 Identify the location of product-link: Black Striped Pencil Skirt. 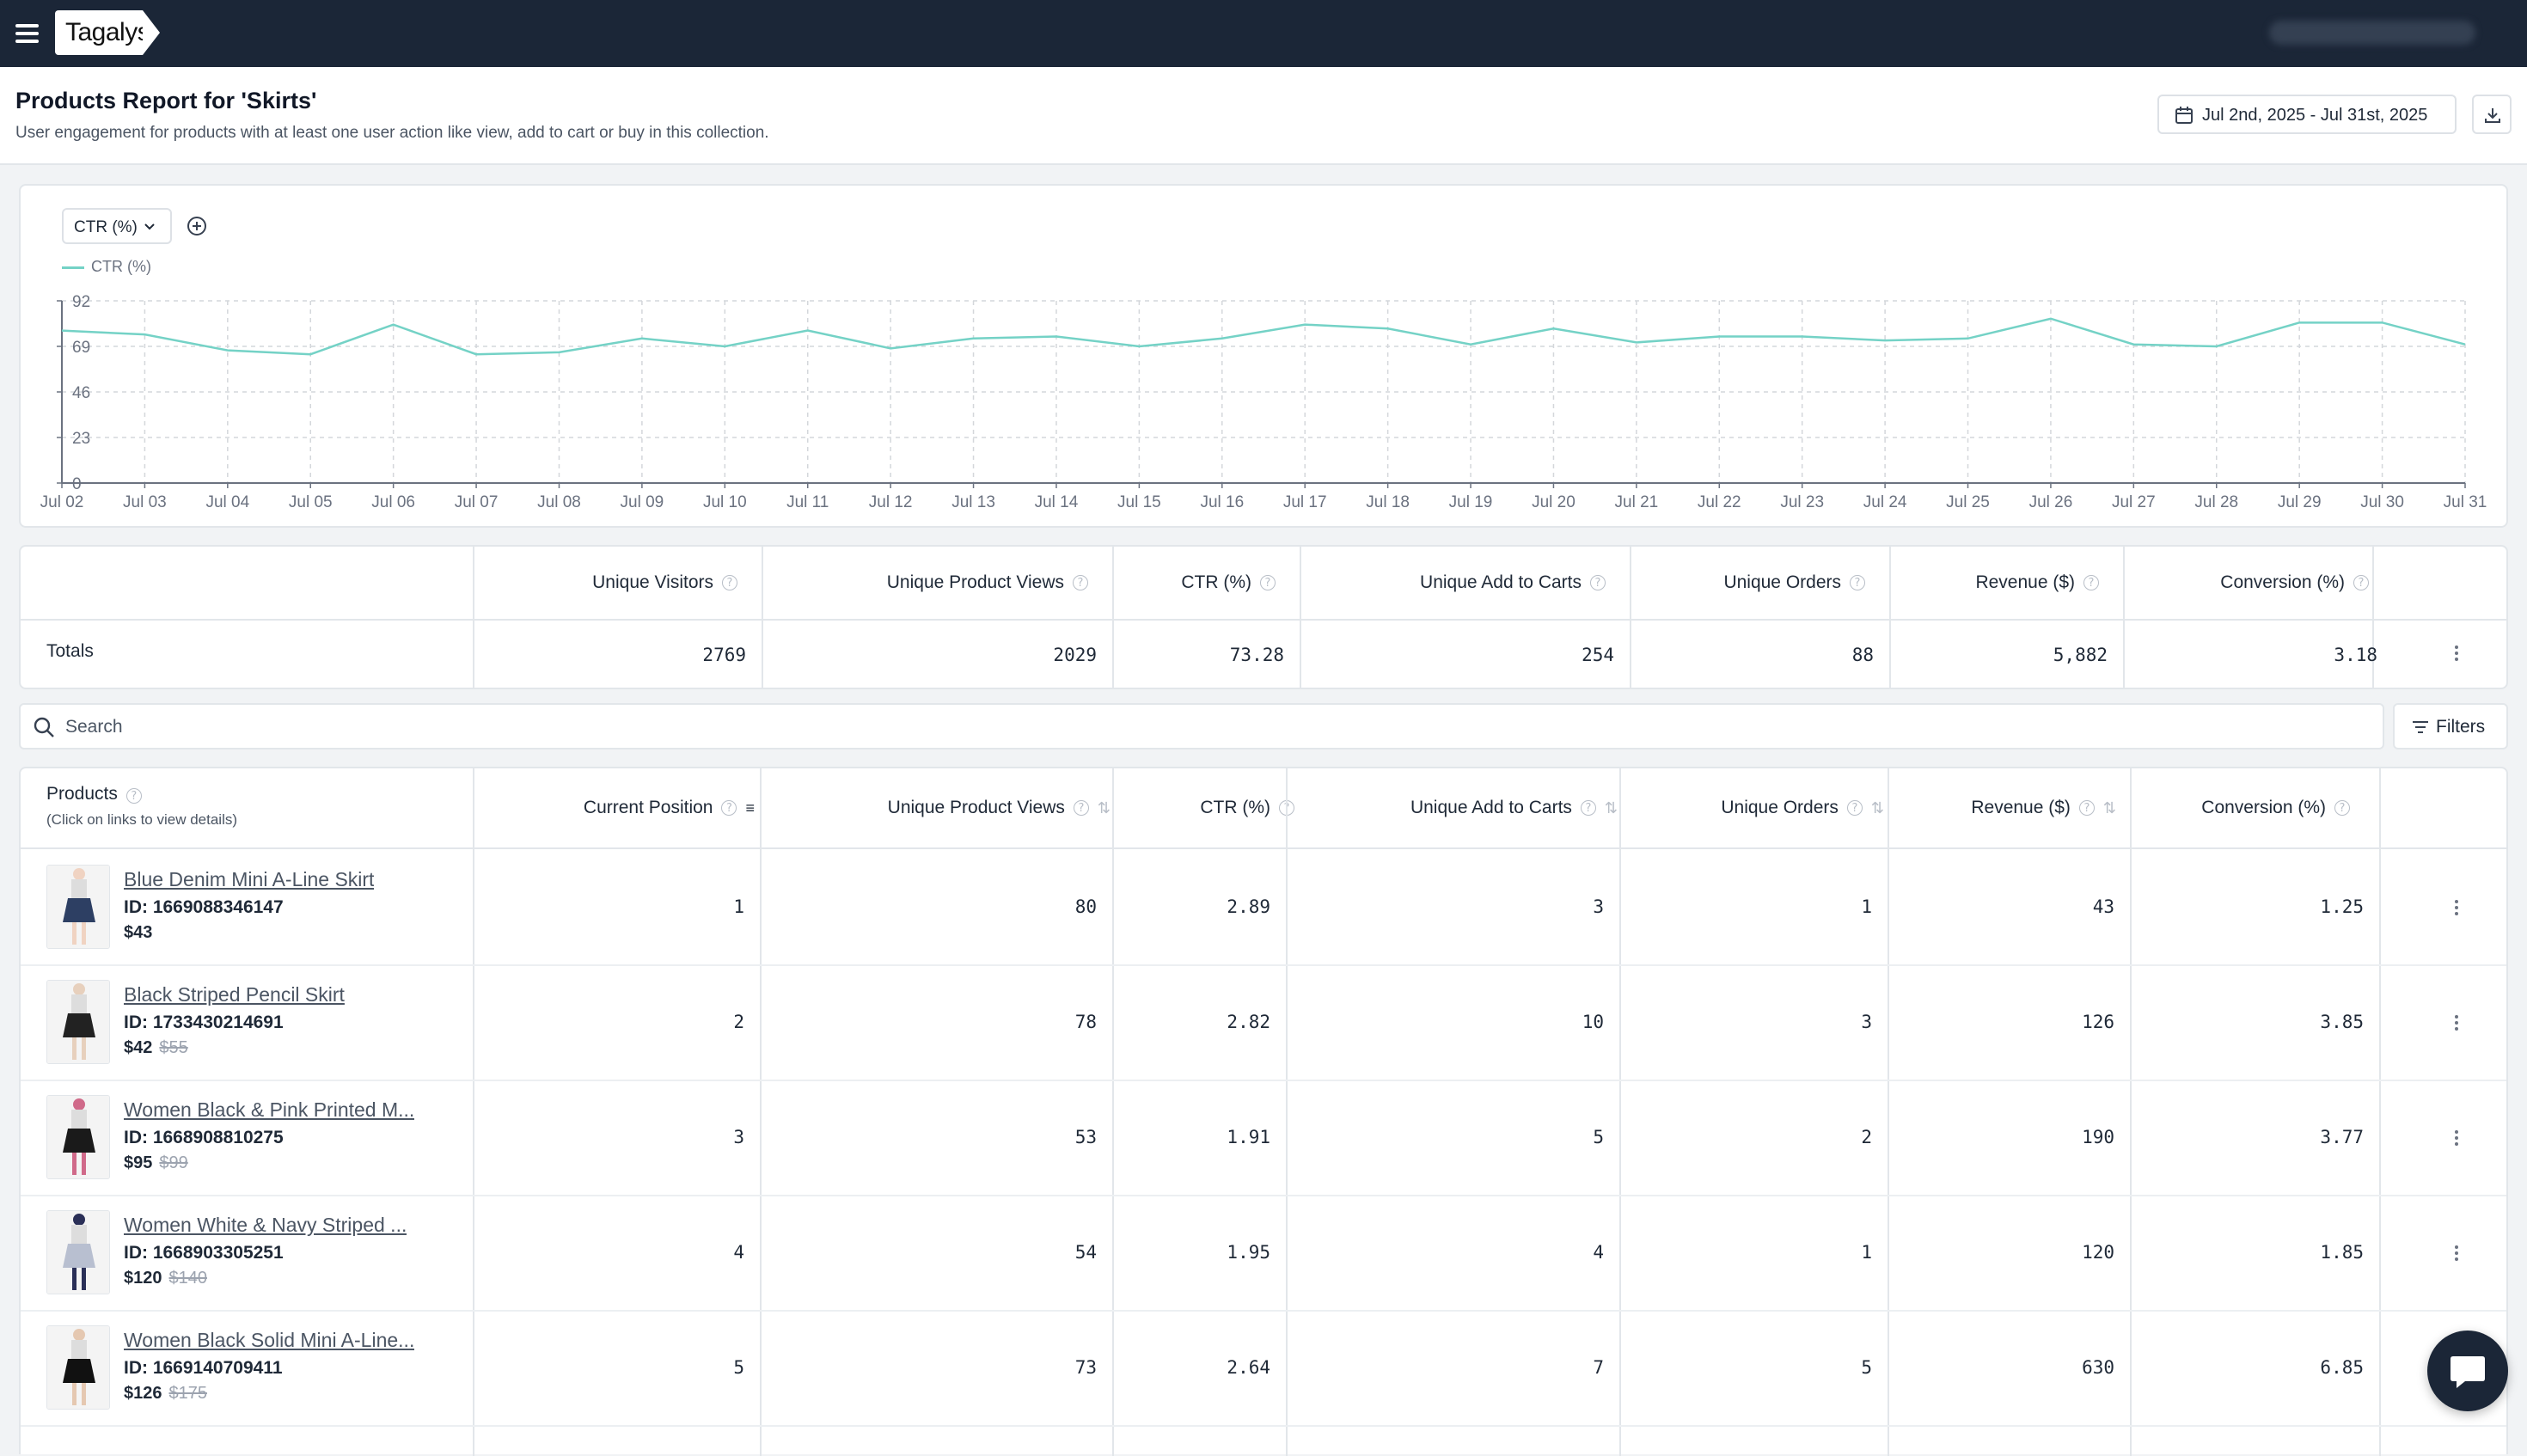
(234, 994).